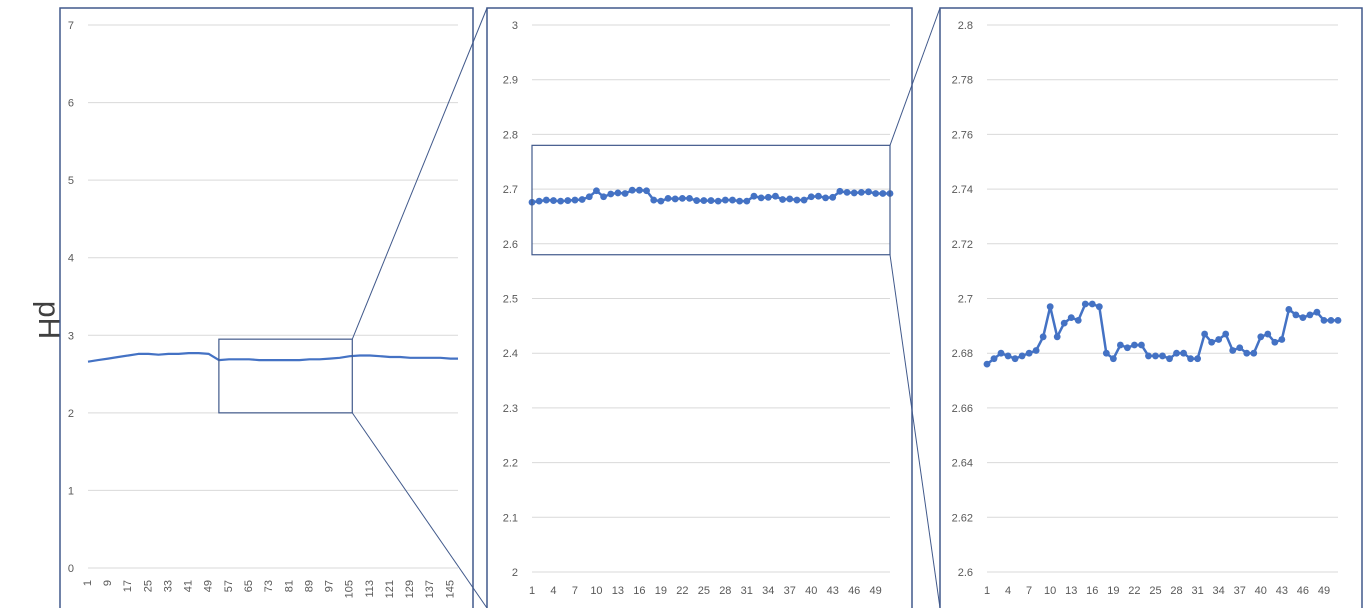 The height and width of the screenshot is (608, 1368). Describe the element at coordinates (289, 586) in the screenshot. I see `x-tick-label: 81` at that location.